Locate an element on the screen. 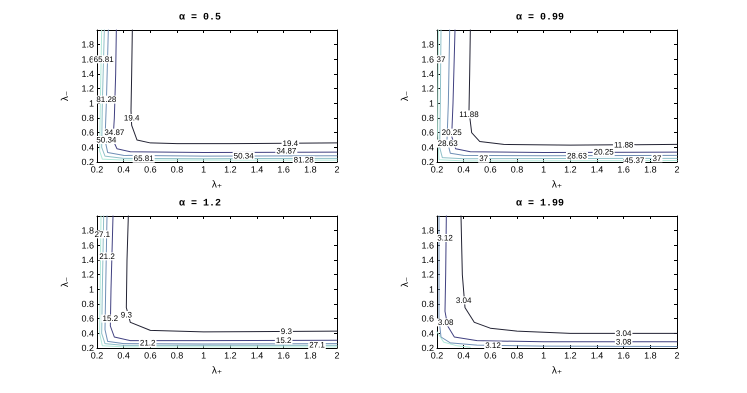 This screenshot has height=393, width=747. annotation: 15.2 is located at coordinates (110, 319).